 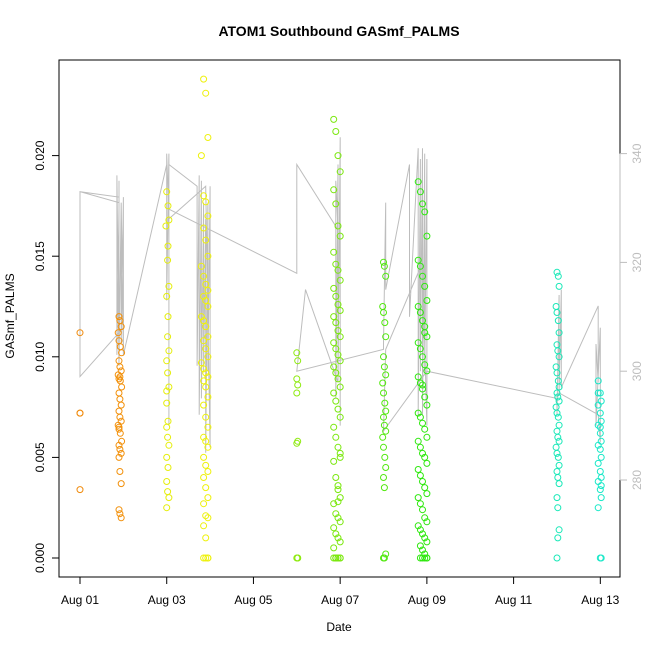 I want to click on x-tick-label: Aug 05, so click(x=253, y=600).